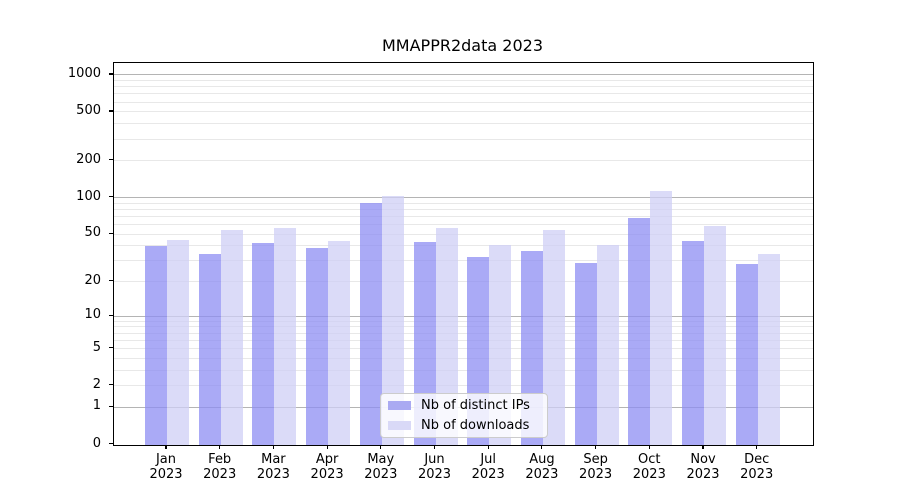 The width and height of the screenshot is (900, 500). I want to click on y-tick-label-50: 50, so click(92, 233).